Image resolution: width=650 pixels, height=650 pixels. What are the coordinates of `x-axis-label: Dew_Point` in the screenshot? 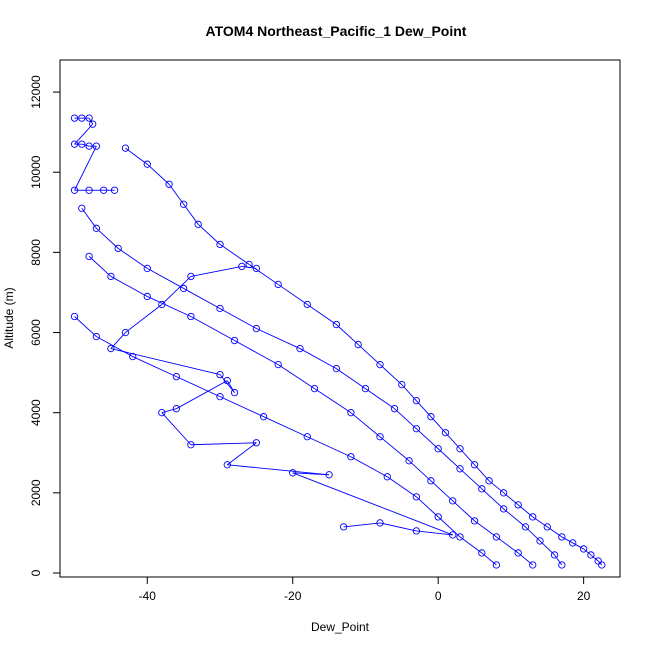 It's located at (340, 627).